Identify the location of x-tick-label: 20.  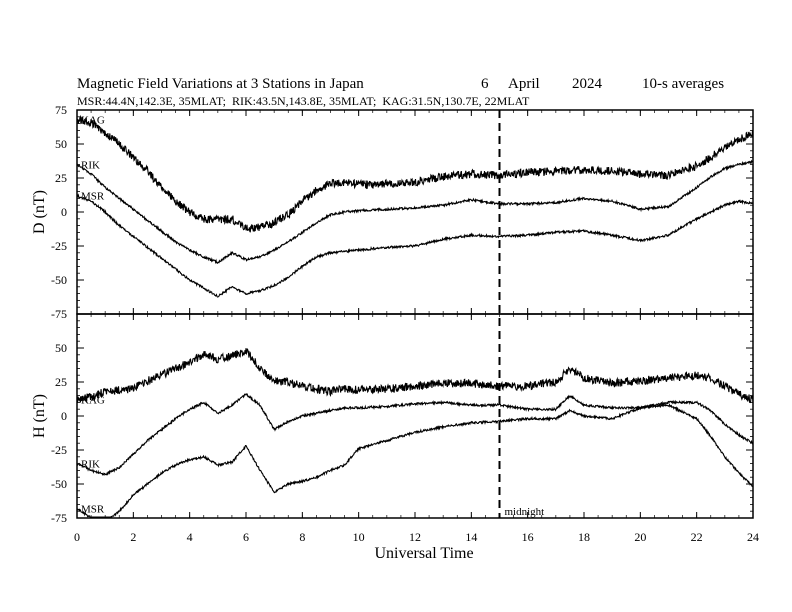
(640, 537).